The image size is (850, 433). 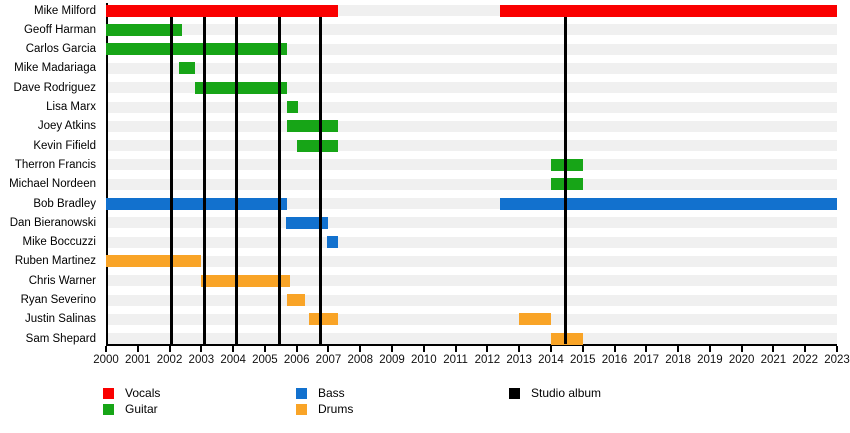 What do you see at coordinates (52, 184) in the screenshot?
I see `member-label: Michael Nordeen` at bounding box center [52, 184].